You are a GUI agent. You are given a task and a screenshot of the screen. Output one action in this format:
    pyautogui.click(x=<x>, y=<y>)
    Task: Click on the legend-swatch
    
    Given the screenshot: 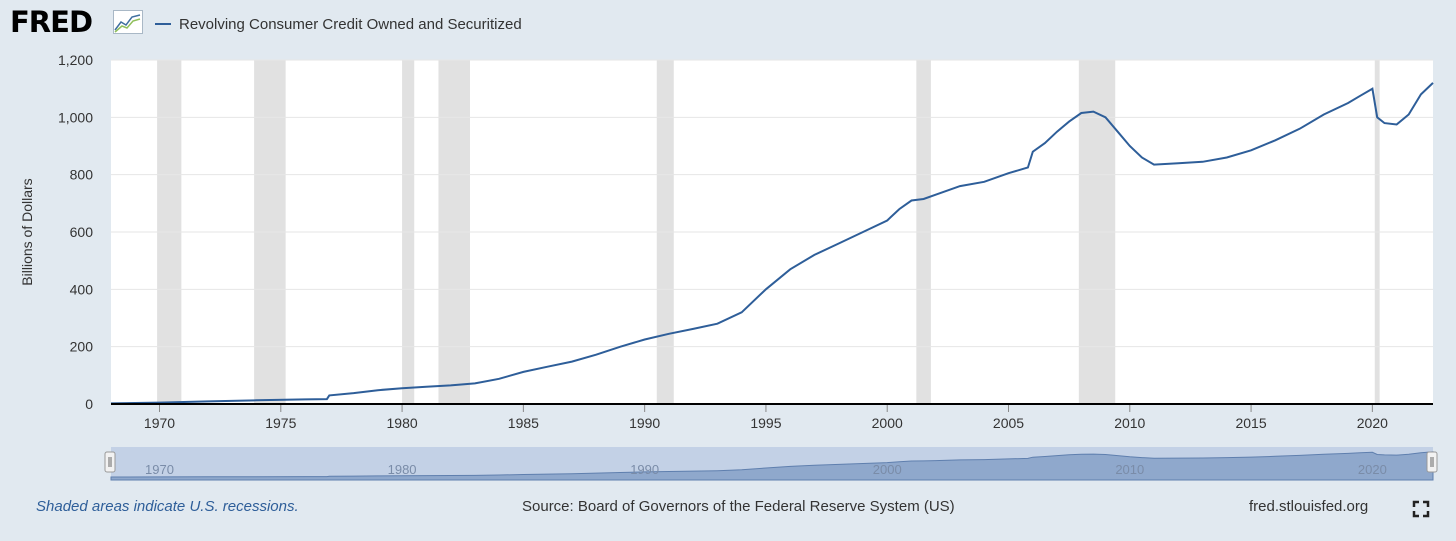 What is the action you would take?
    pyautogui.click(x=163, y=24)
    